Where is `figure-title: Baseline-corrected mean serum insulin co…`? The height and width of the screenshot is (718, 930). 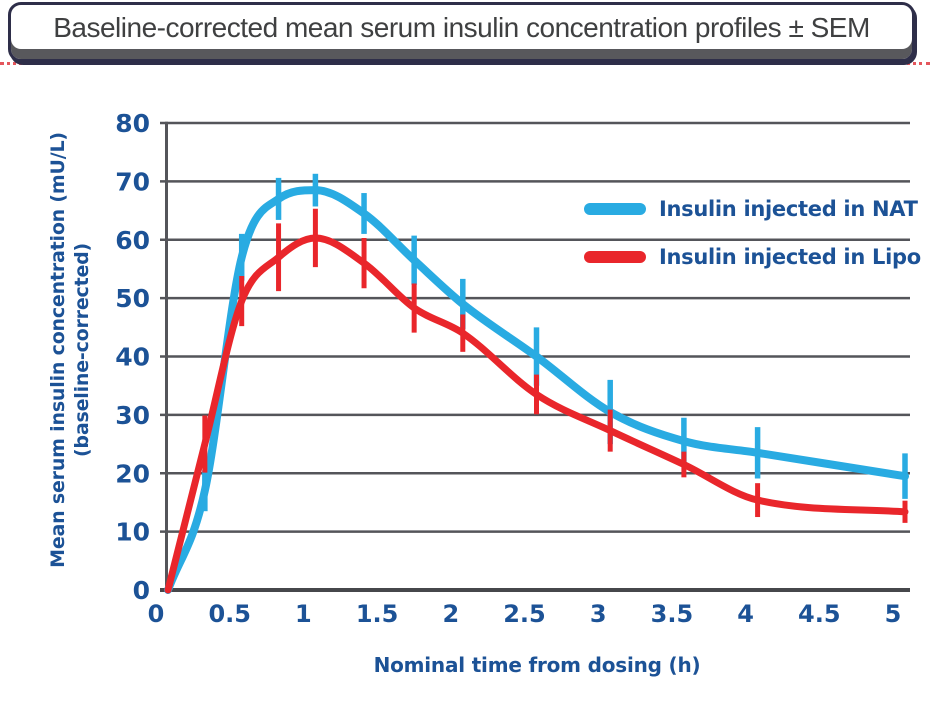
figure-title: Baseline-corrected mean serum insulin co… is located at coordinates (461, 27).